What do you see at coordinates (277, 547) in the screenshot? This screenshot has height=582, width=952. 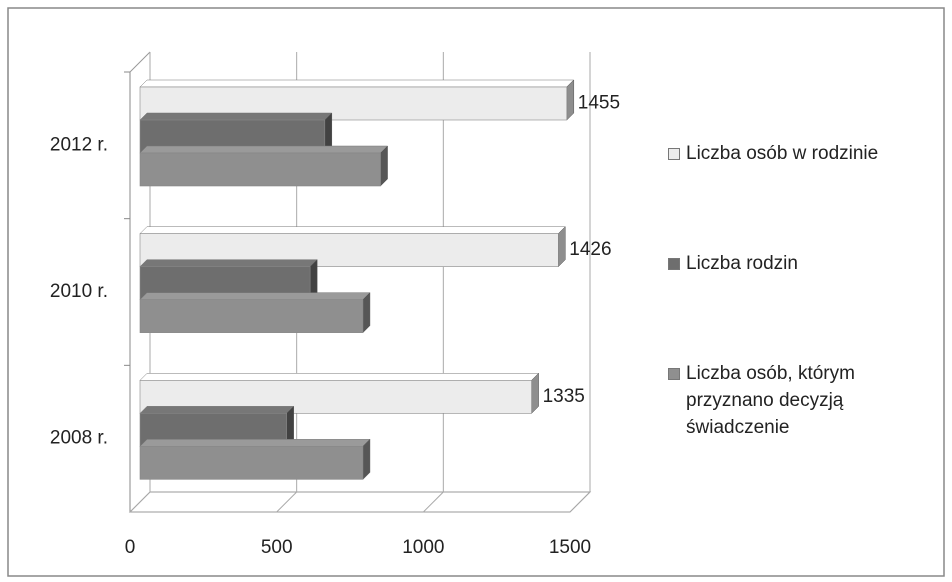 I see `x-tick-label: 500` at bounding box center [277, 547].